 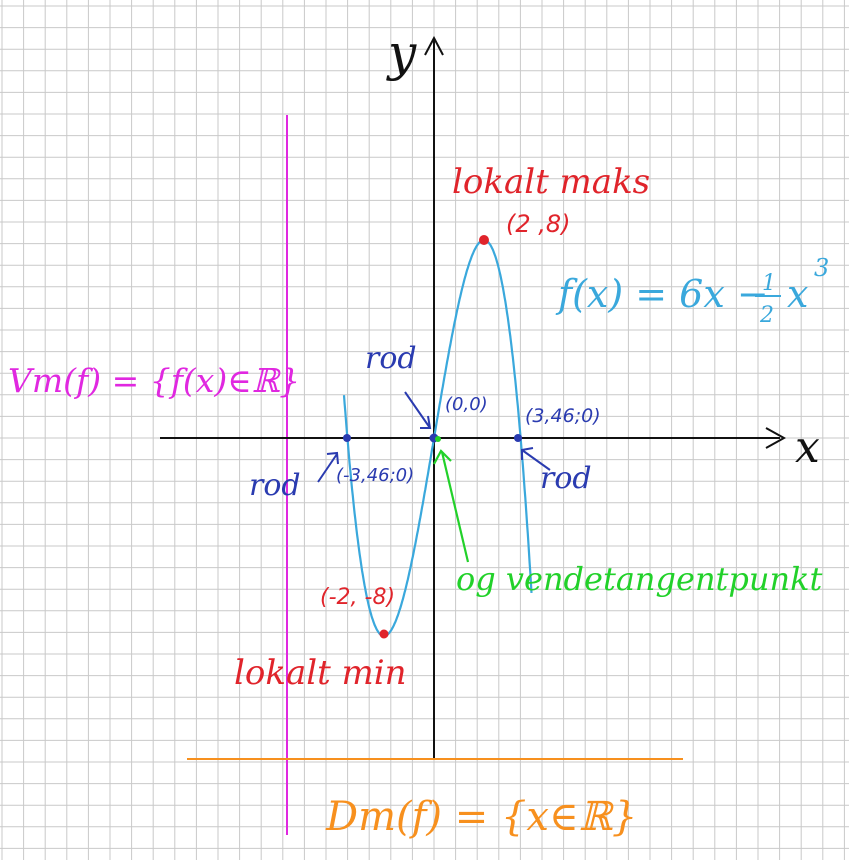 What do you see at coordinates (154, 380) in the screenshot?
I see `value-range-label: Vm(f) = {f(x)∈ℝ}` at bounding box center [154, 380].